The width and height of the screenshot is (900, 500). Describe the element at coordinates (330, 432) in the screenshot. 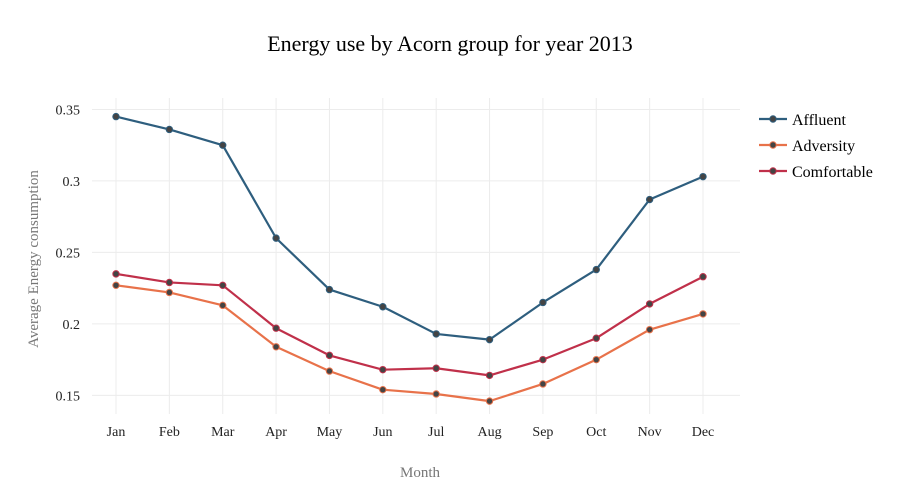

I see `x-tick-label: May` at that location.